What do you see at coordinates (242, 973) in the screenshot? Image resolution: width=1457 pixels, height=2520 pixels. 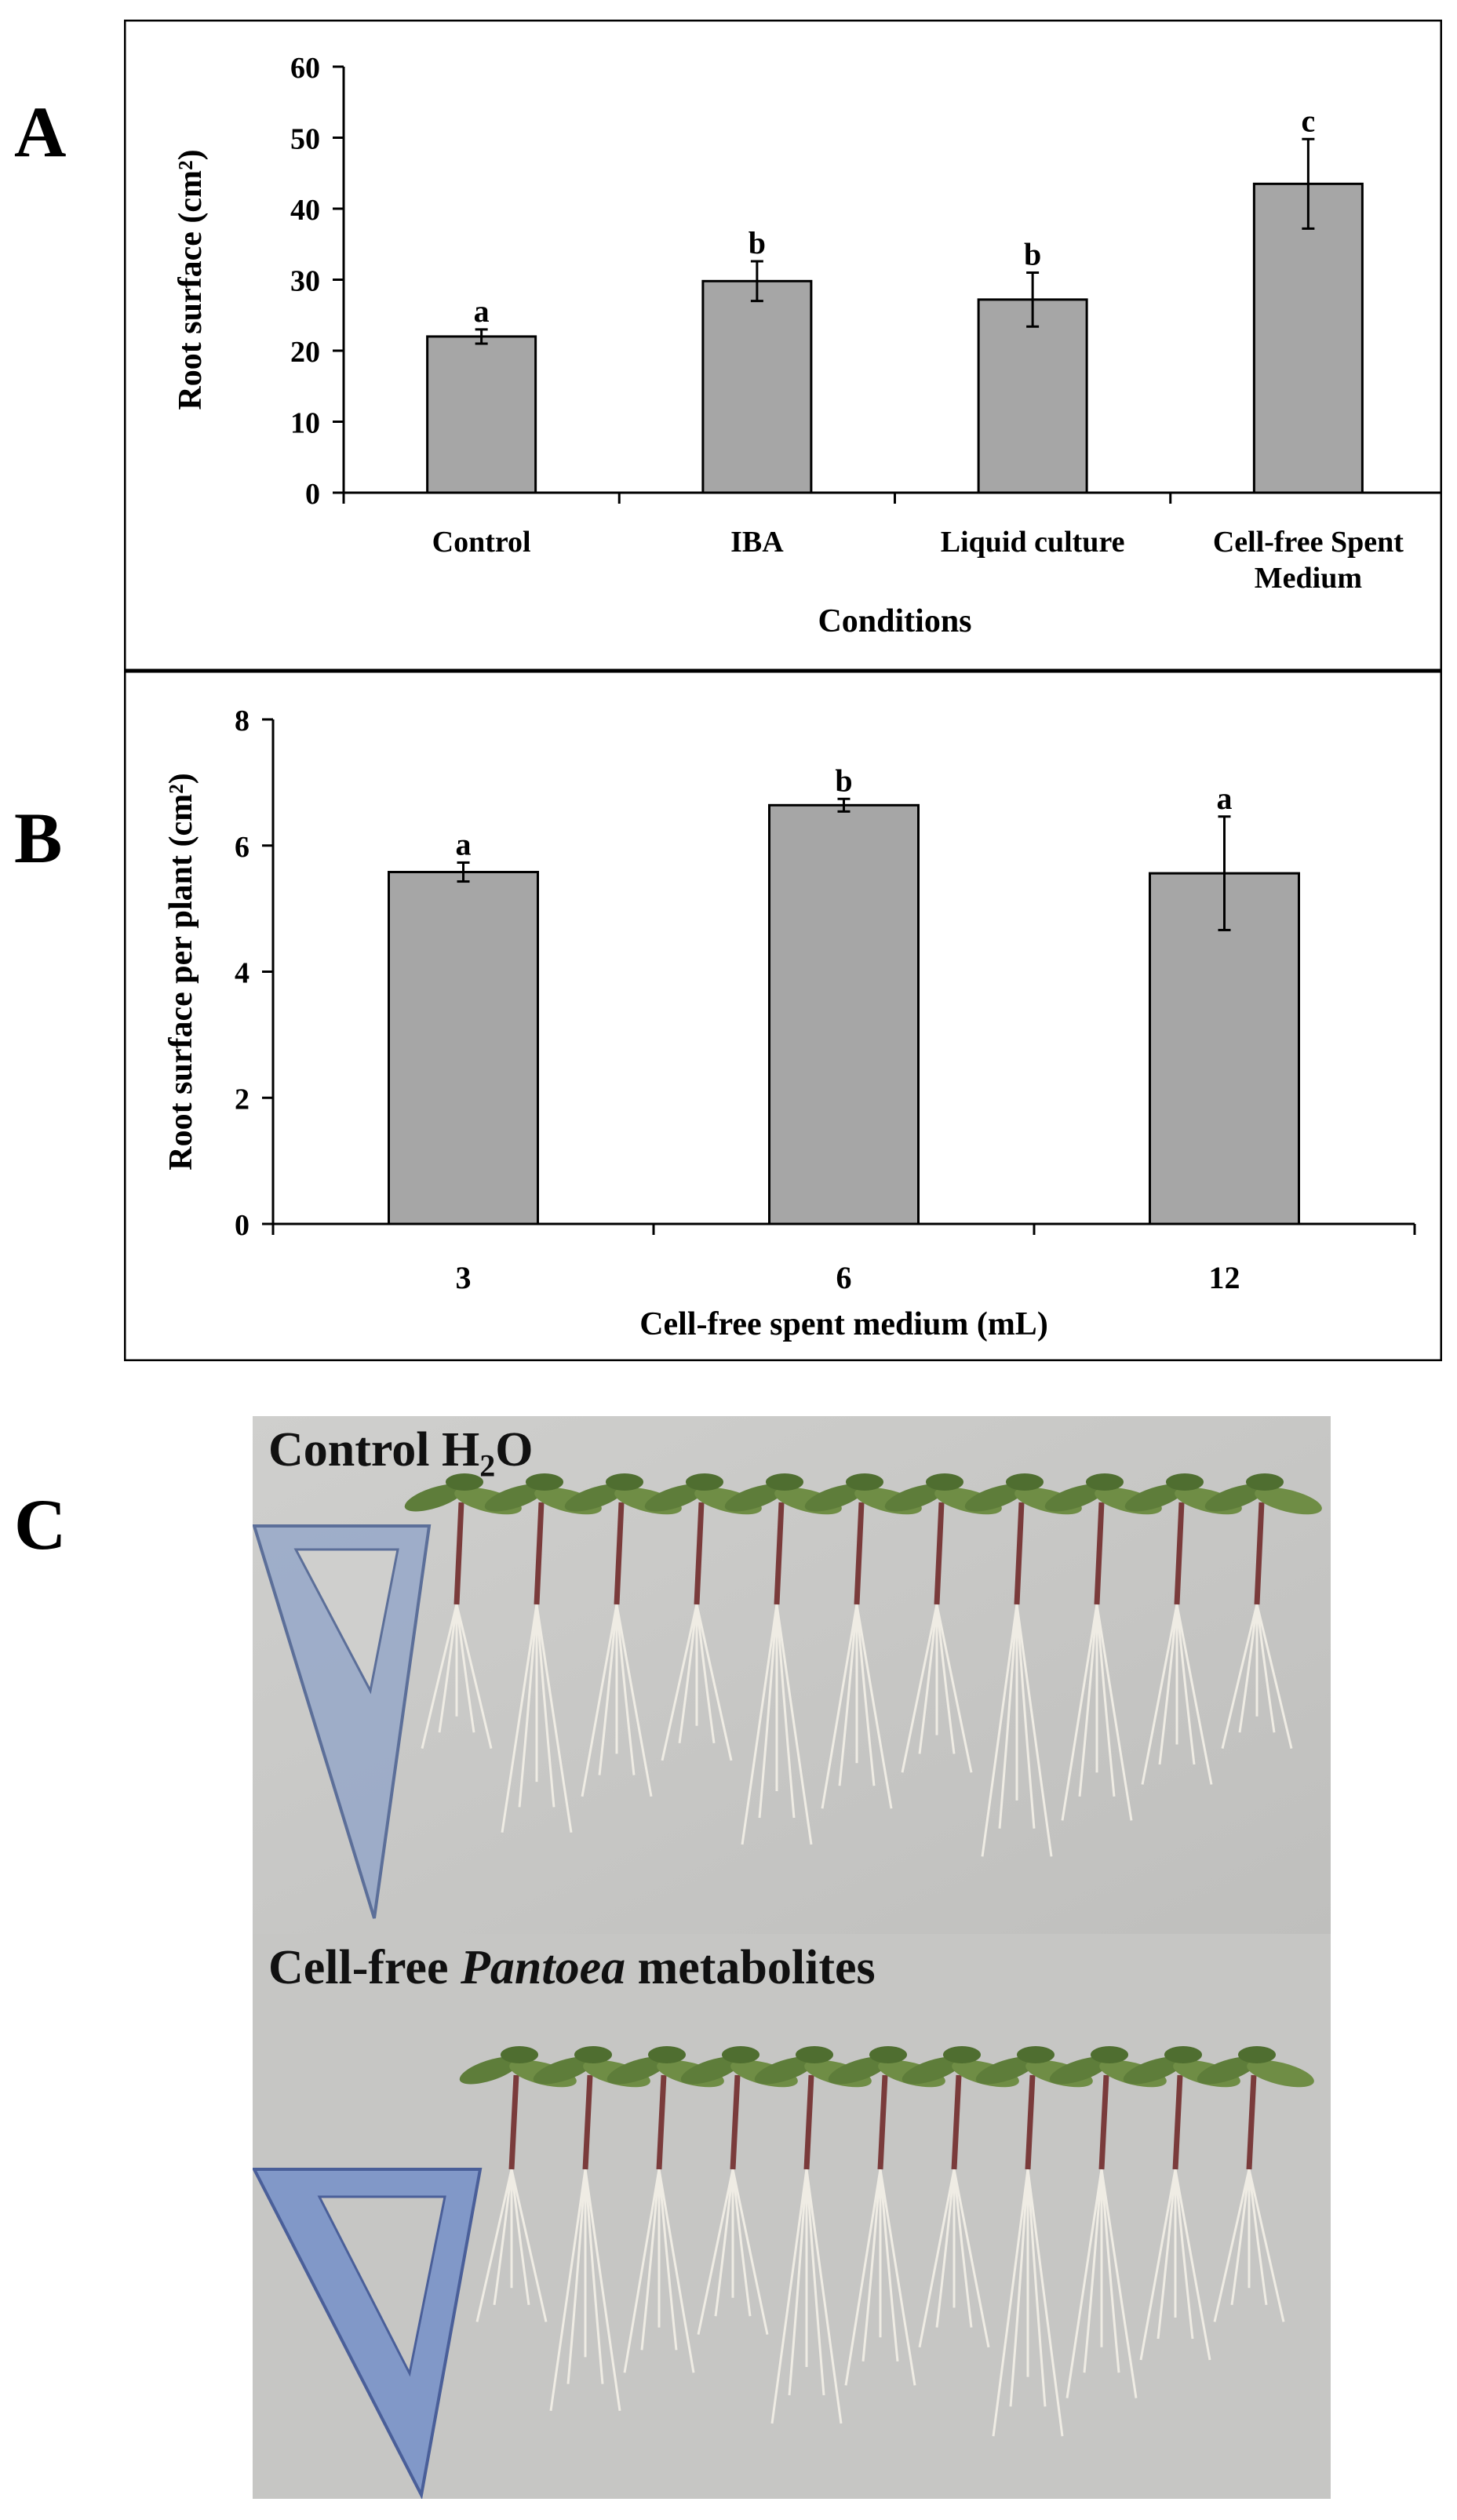 I see `chartB-y-tick-label: 4` at bounding box center [242, 973].